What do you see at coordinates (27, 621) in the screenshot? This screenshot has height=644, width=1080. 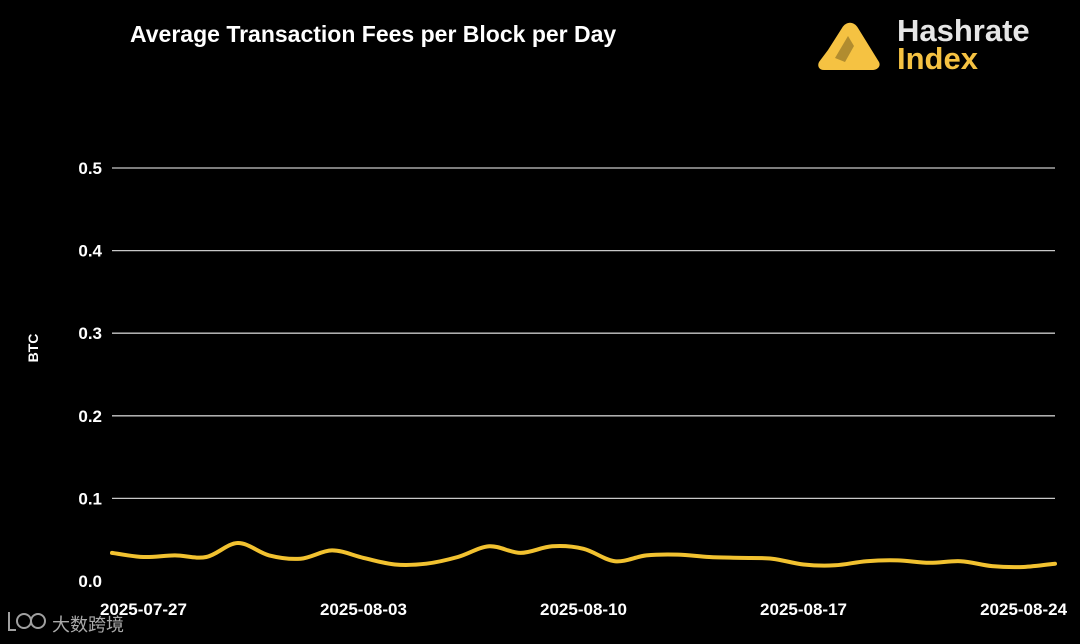 I see `logo-icon` at bounding box center [27, 621].